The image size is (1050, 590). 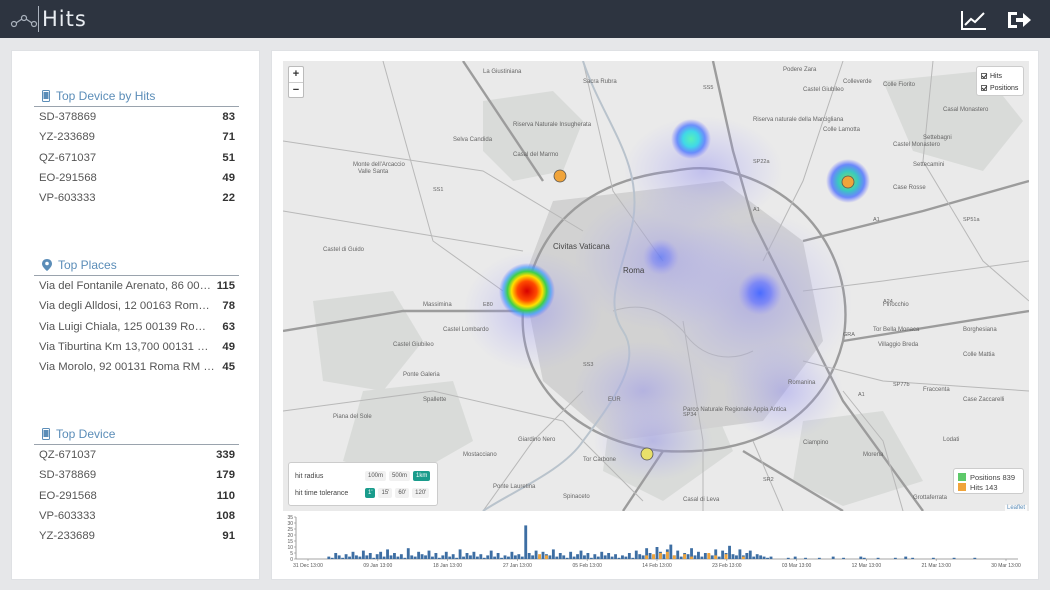 I want to click on list-item: Via del Fontanile Arenato, 86 001... 115, so click(x=136, y=286).